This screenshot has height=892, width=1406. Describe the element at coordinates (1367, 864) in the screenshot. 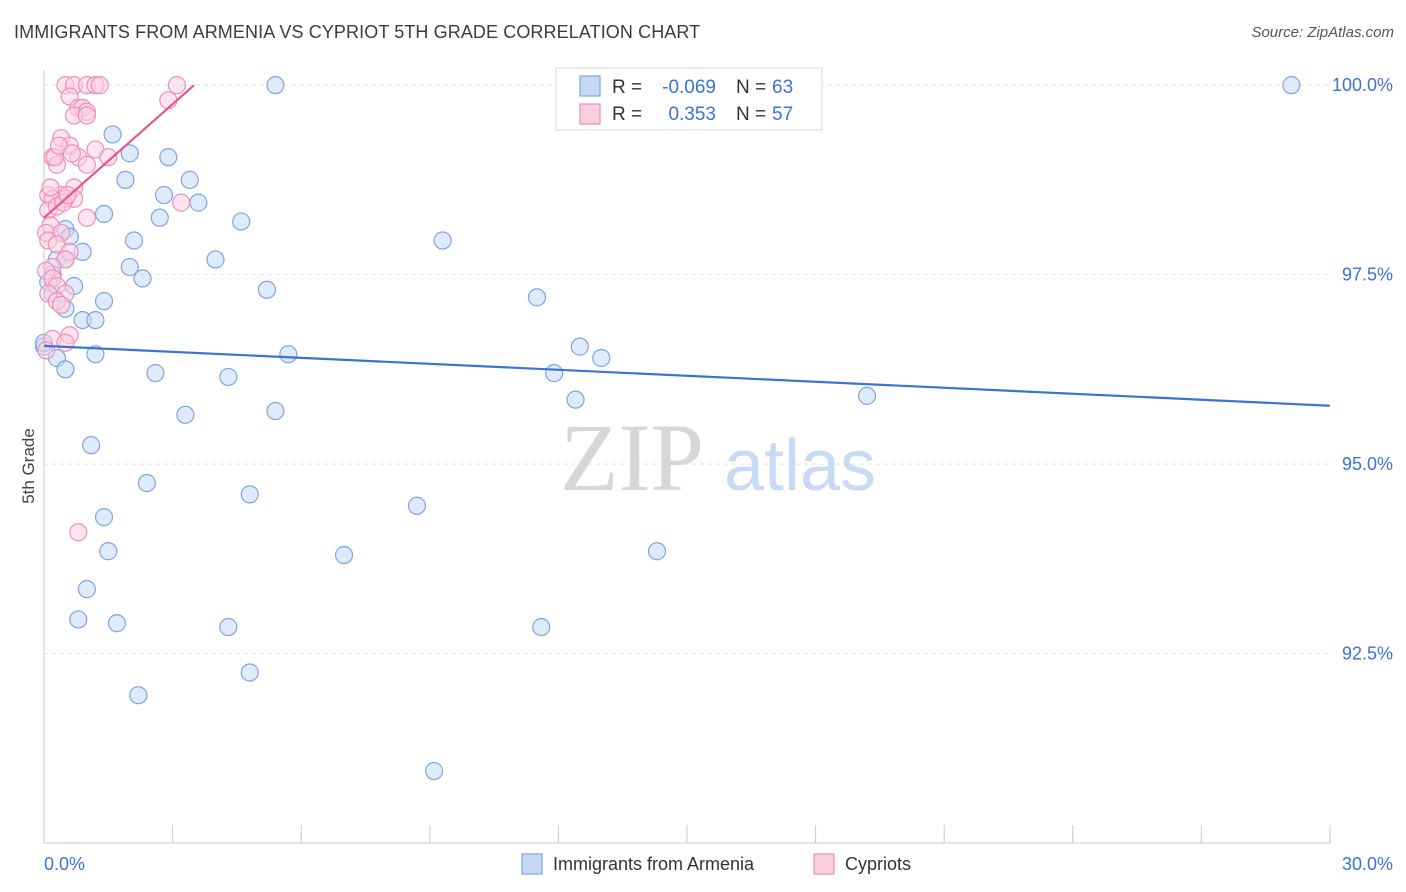

I see `x-tick-label-1: 30.0%` at that location.